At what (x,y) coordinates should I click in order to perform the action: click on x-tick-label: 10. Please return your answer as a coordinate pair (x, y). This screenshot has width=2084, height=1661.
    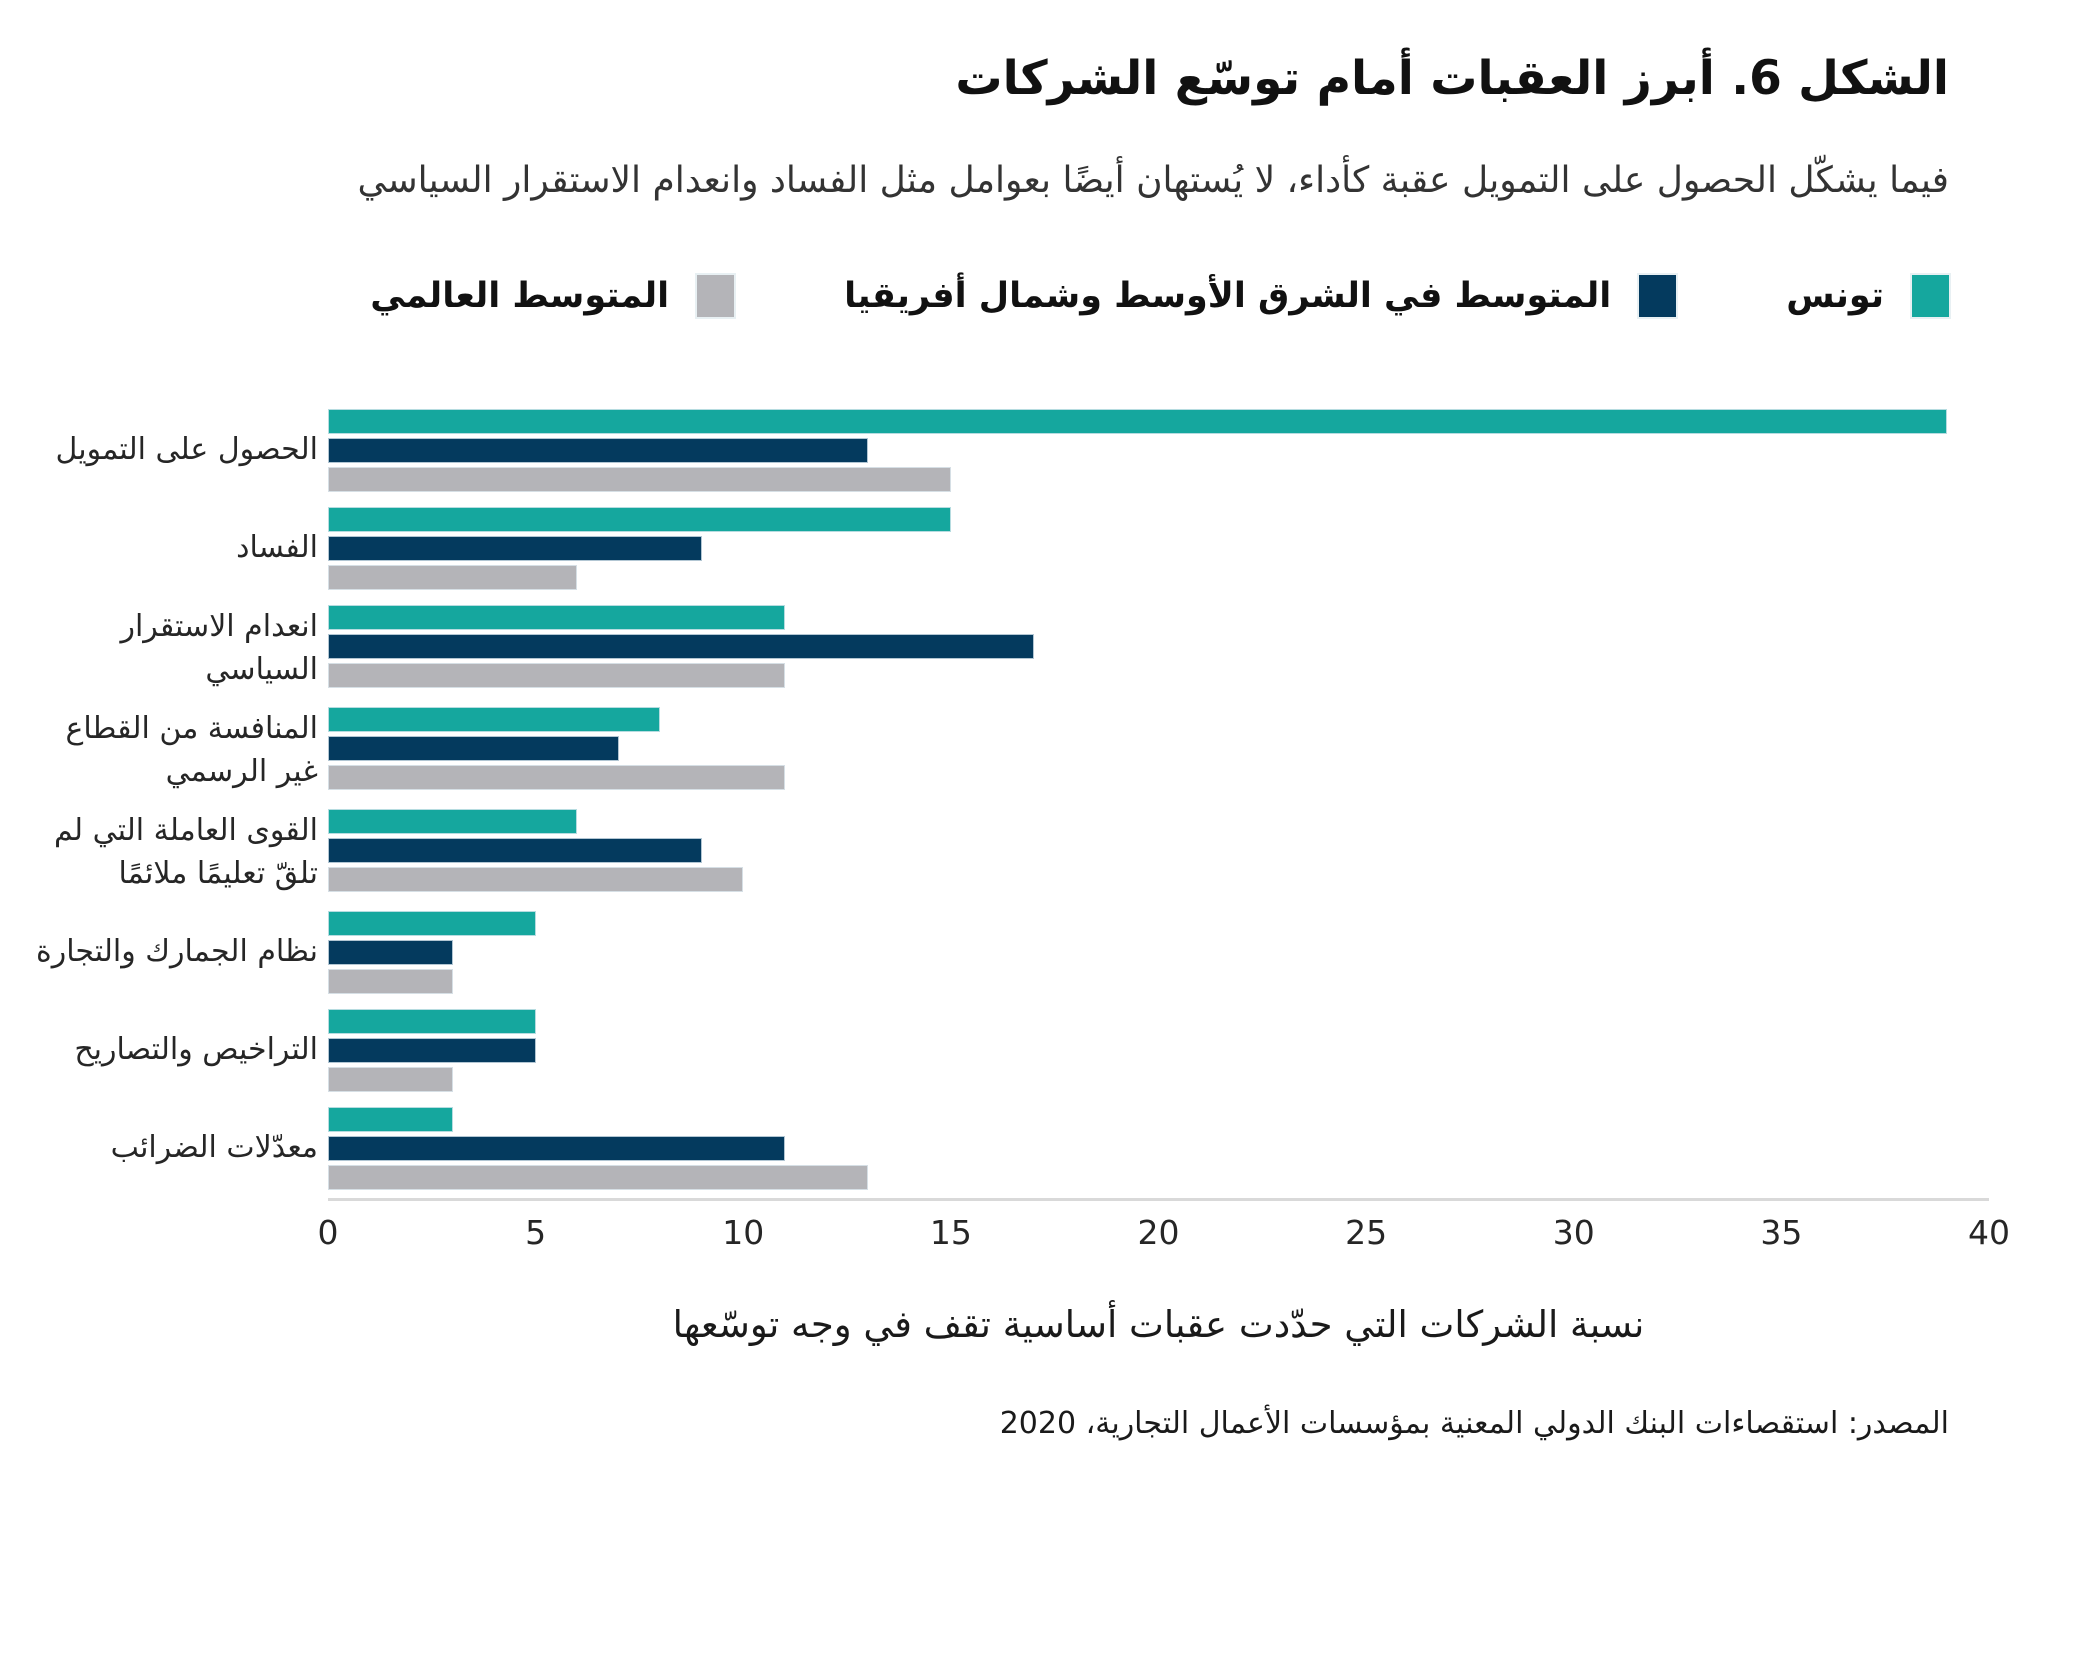
    Looking at the image, I should click on (743, 1232).